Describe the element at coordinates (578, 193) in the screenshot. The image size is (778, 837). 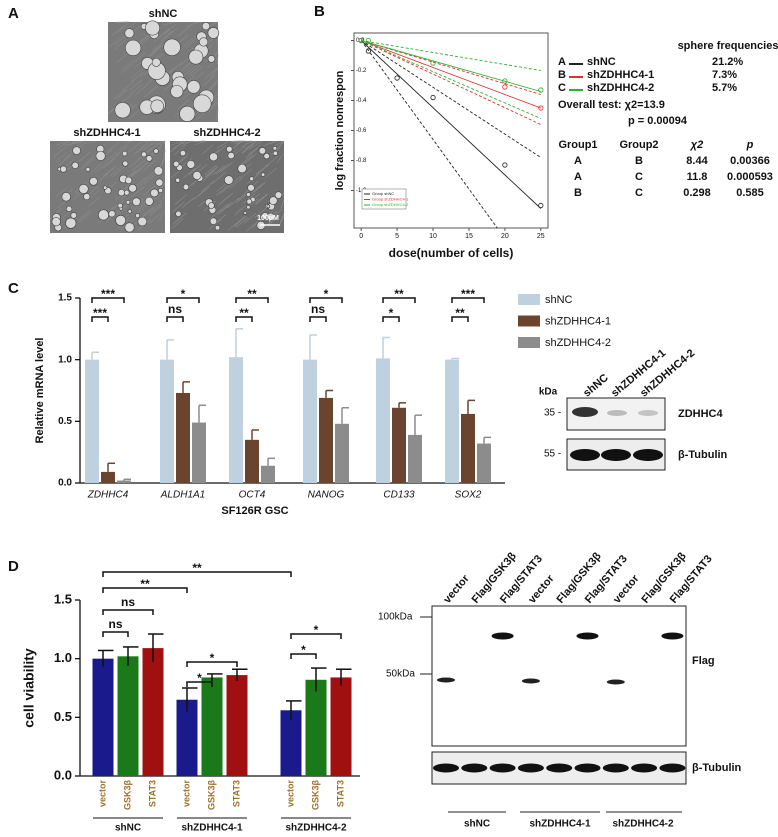
I see `table-cell: B` at that location.